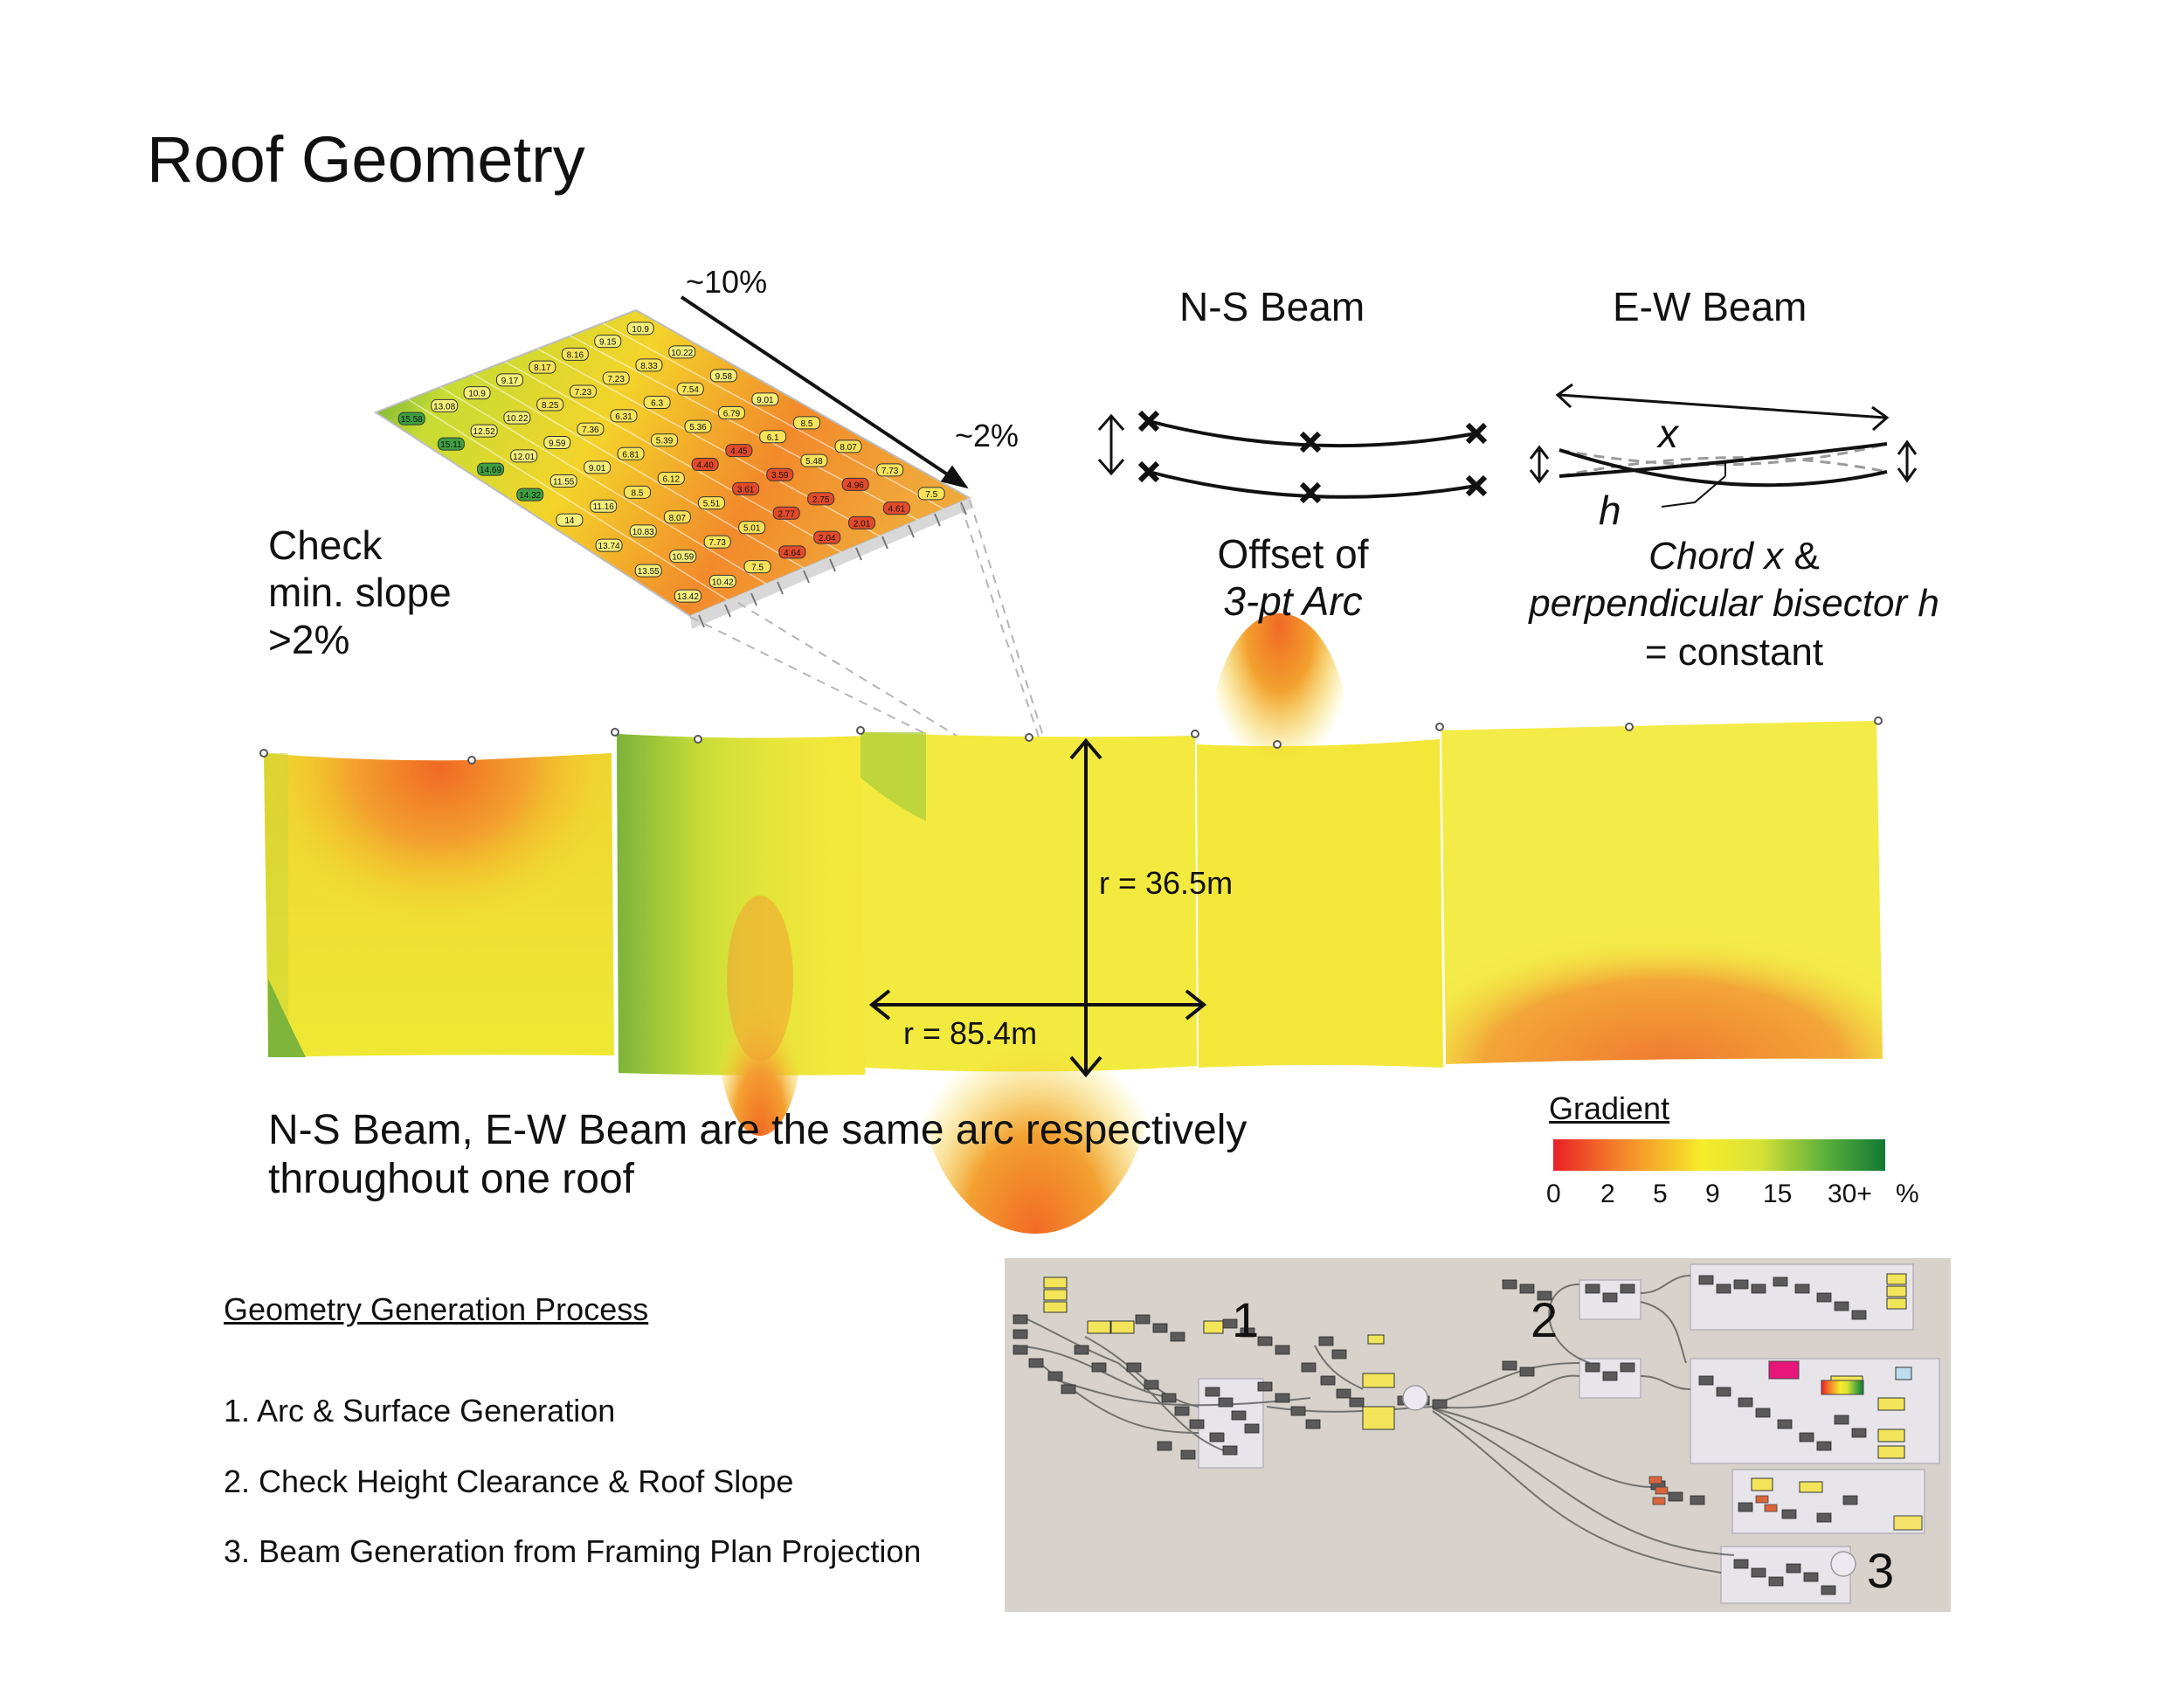 This screenshot has height=1688, width=2184. Describe the element at coordinates (746, 488) in the screenshot. I see `cell-value-tag: 3.61` at that location.